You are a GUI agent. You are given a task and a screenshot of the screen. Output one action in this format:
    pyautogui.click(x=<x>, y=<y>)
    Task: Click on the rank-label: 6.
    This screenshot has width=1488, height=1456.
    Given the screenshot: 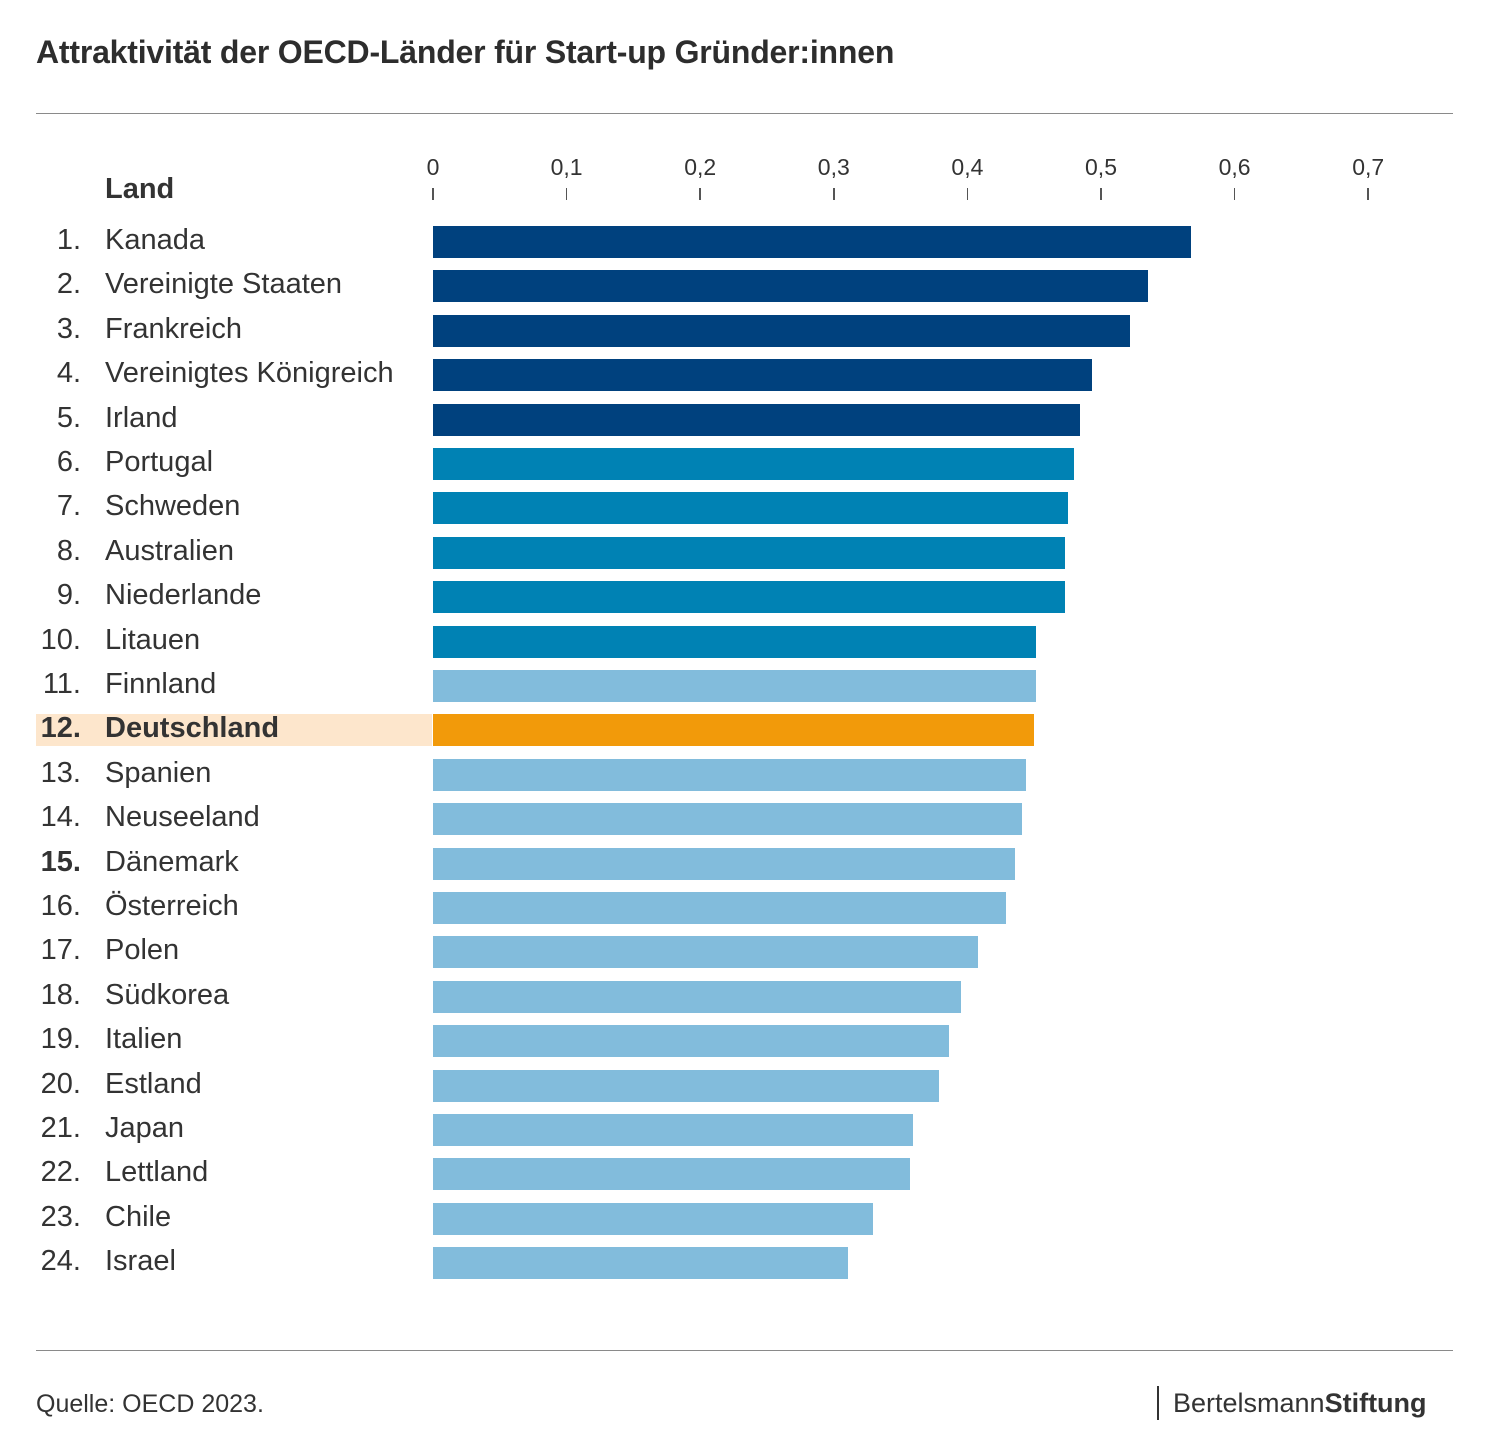 What is the action you would take?
    pyautogui.click(x=68, y=462)
    